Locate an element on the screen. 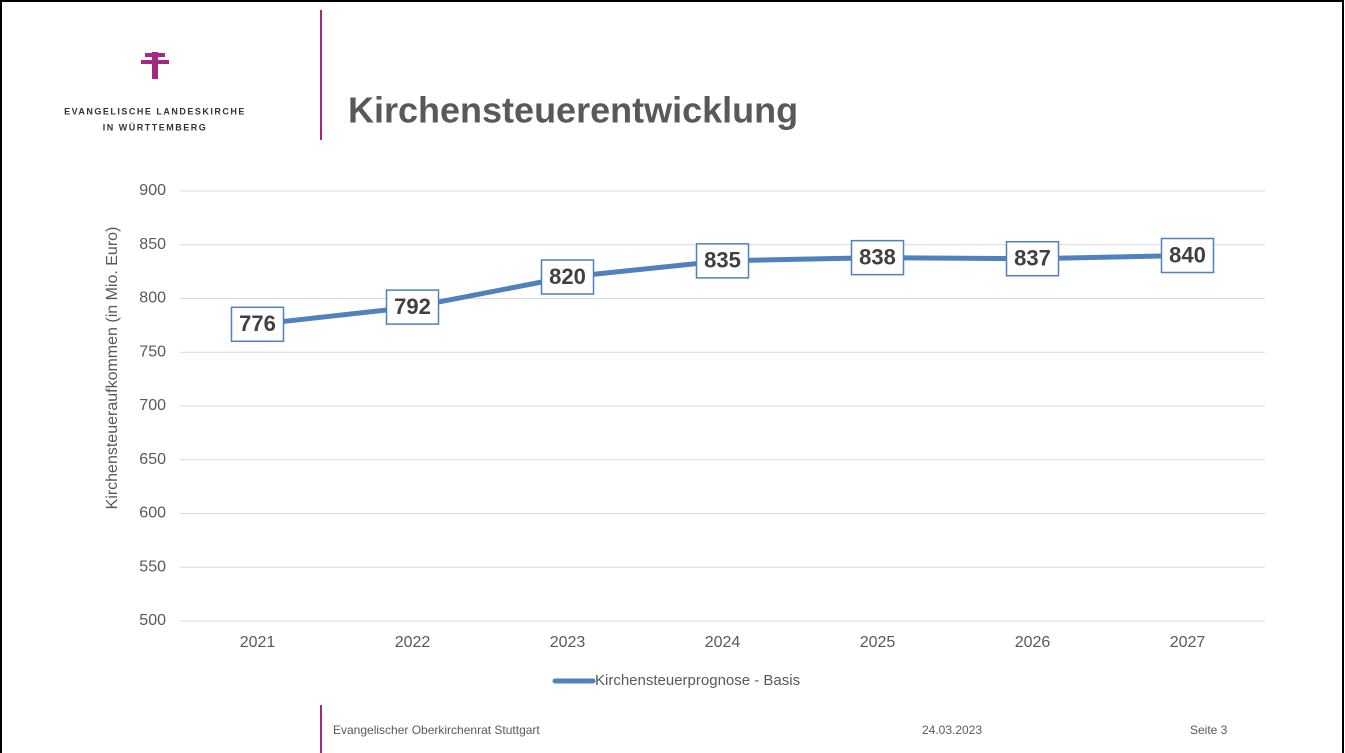  data-label: 792 is located at coordinates (412, 306).